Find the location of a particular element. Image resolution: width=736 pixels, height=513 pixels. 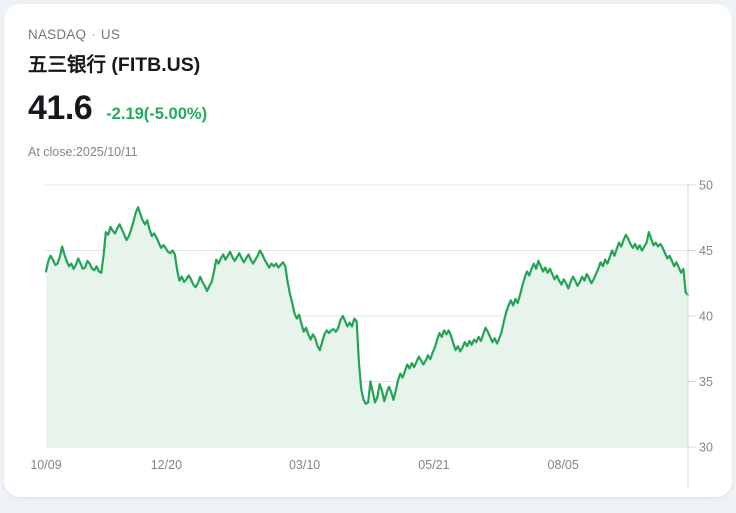

x-axis-label: 05/21 is located at coordinates (433, 465).